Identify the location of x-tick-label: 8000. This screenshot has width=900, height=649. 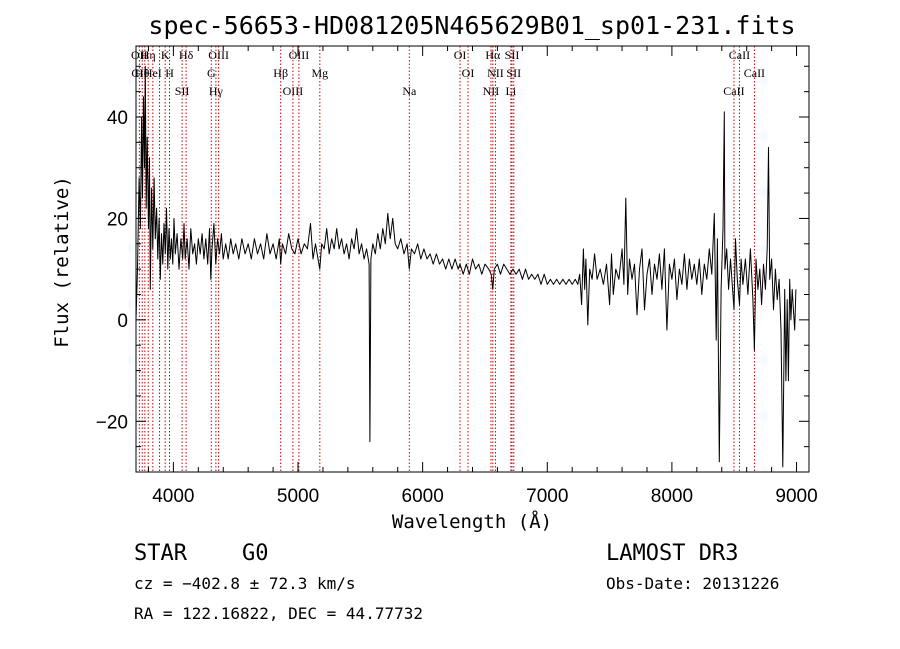
(672, 496).